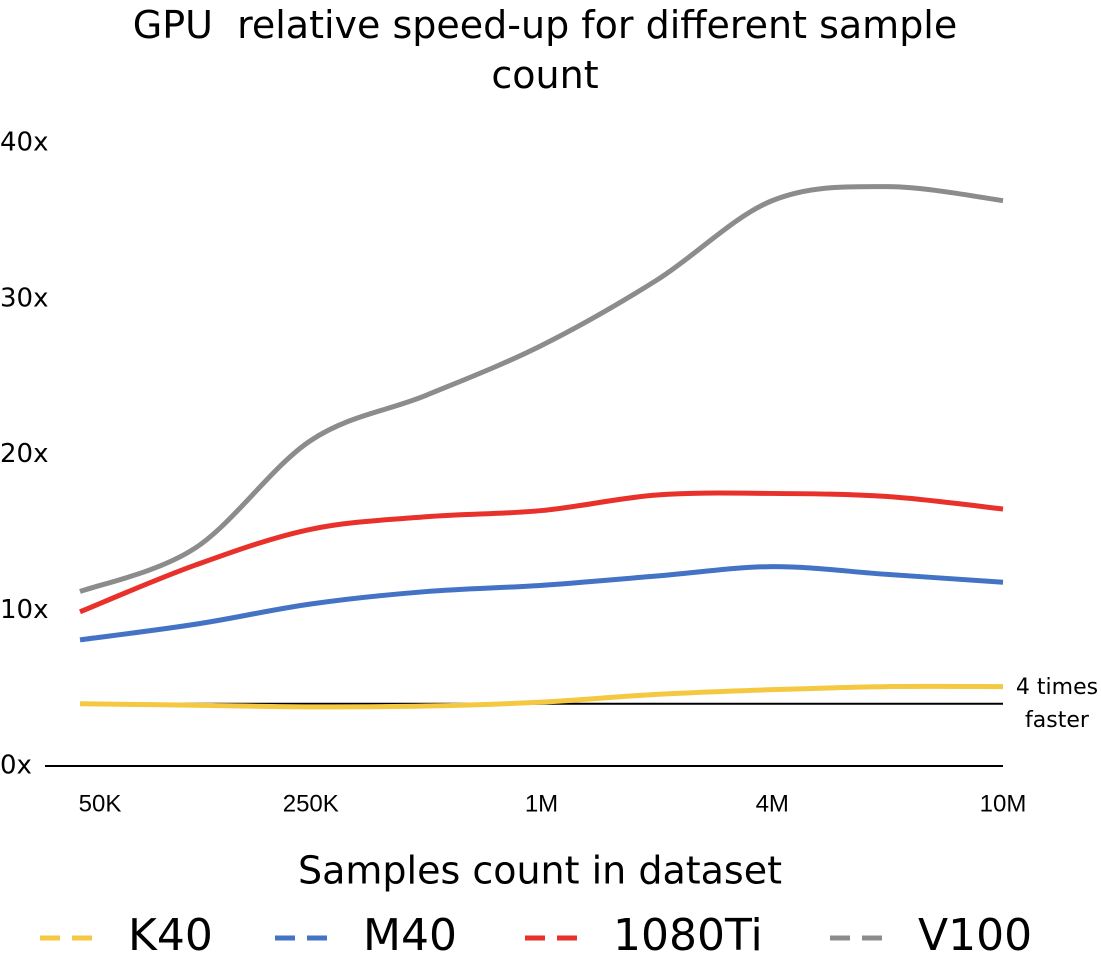 This screenshot has height=960, width=1101. Describe the element at coordinates (1057, 720) in the screenshot. I see `reference-label: faster` at that location.